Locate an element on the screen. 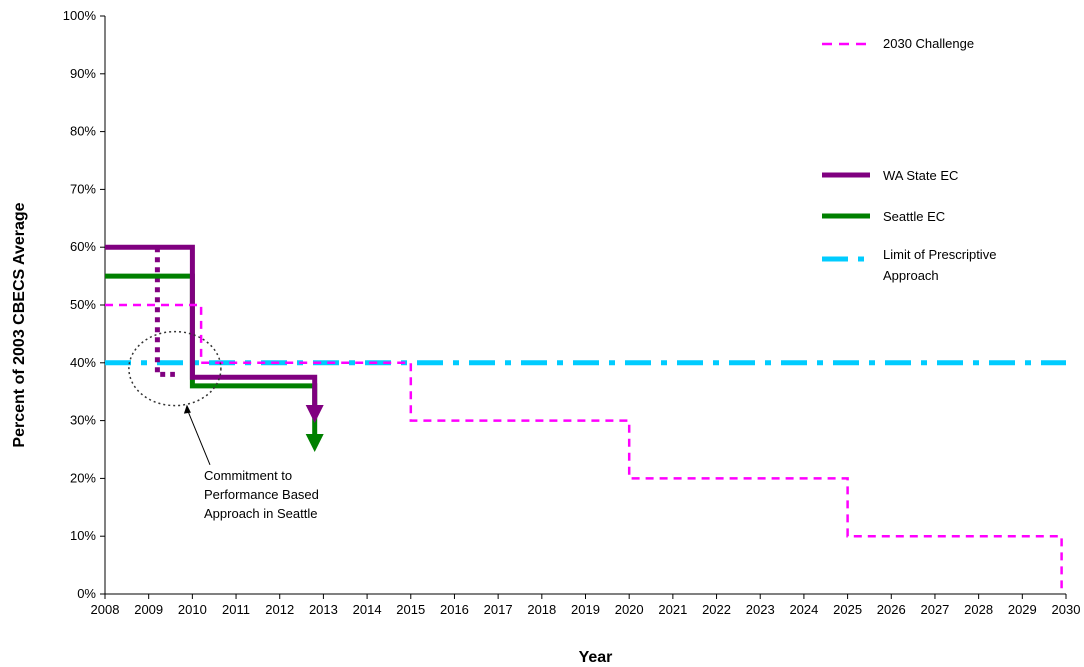 Image resolution: width=1084 pixels, height=667 pixels. series-seattle-ec-arrowhead is located at coordinates (314, 442).